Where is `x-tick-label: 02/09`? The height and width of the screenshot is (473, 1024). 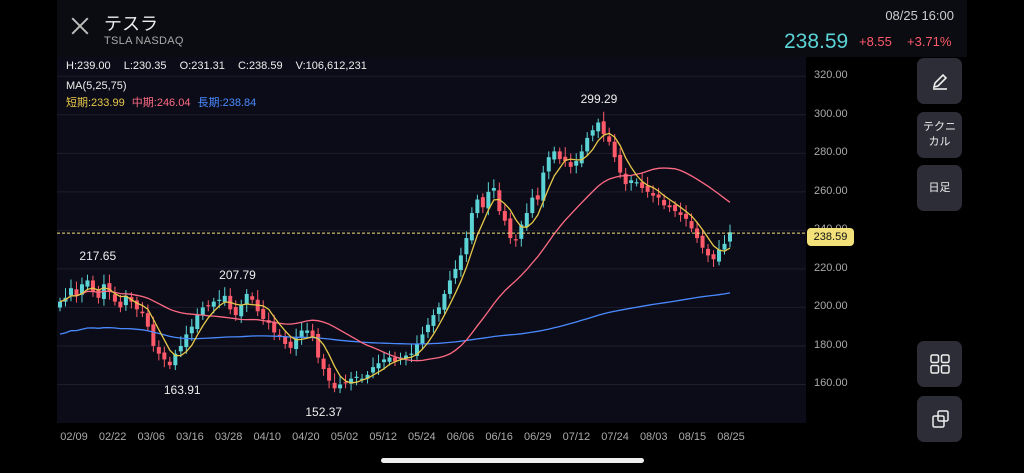 x-tick-label: 02/09 is located at coordinates (74, 437).